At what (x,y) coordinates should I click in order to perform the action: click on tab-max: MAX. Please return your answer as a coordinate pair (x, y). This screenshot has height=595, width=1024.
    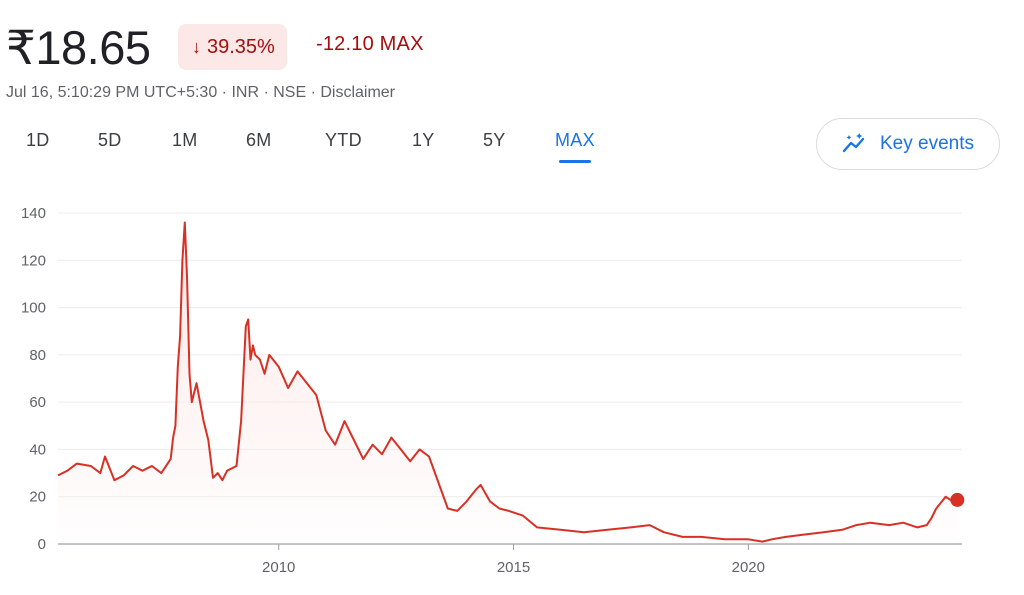
    Looking at the image, I should click on (575, 146).